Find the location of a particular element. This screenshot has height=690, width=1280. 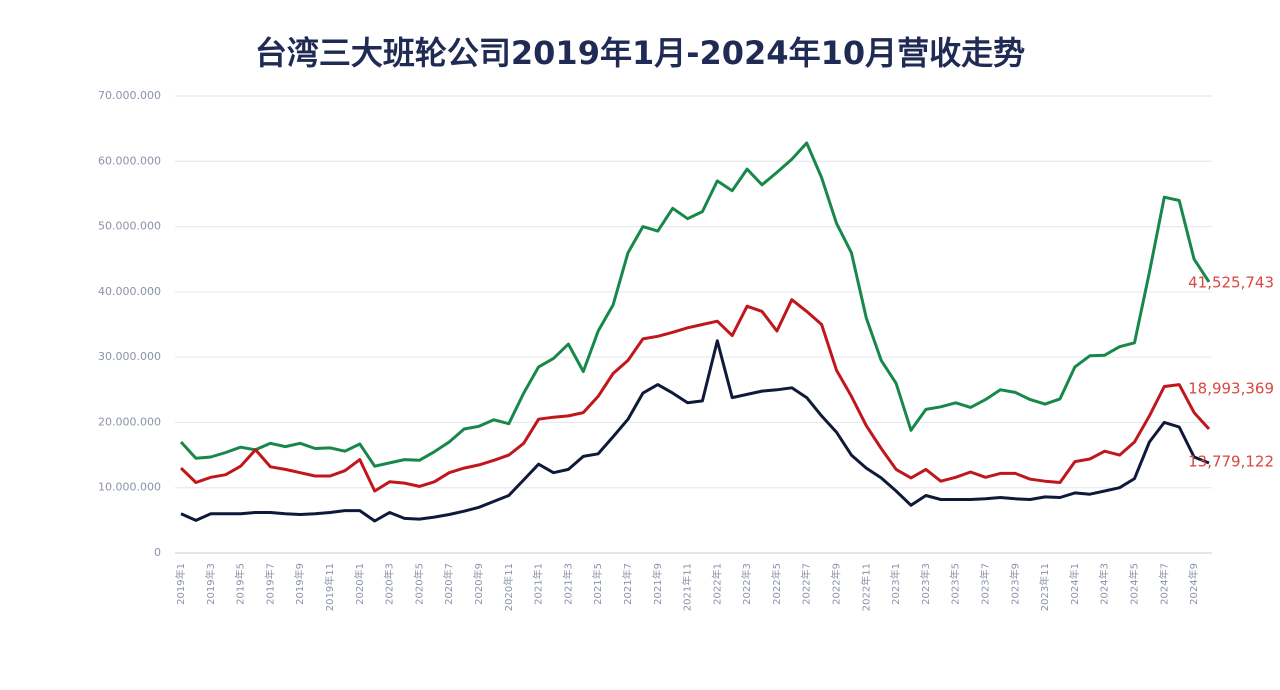

x-tick-label: 2022年7 is located at coordinates (806, 584).